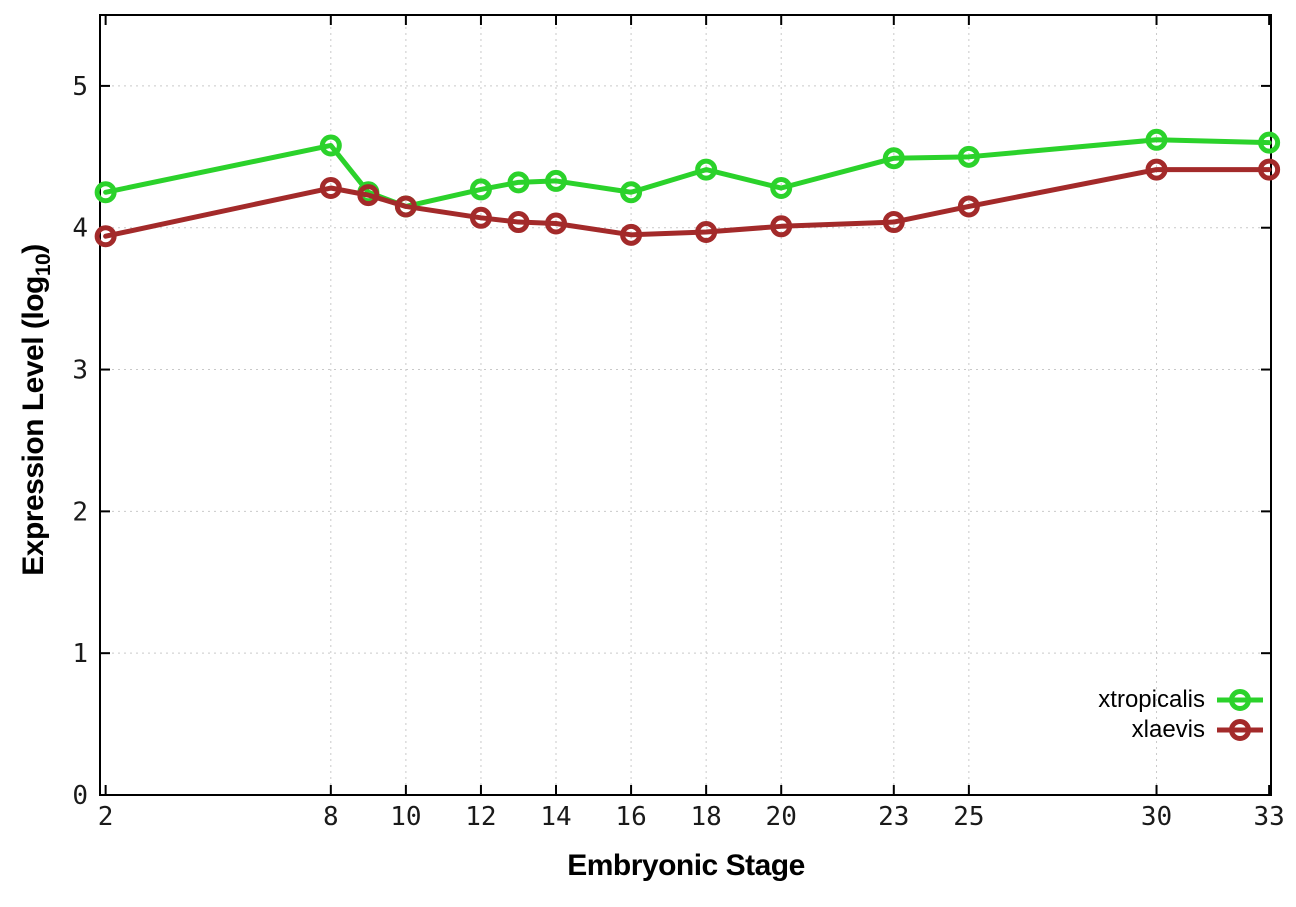 The image size is (1296, 907). What do you see at coordinates (80, 87) in the screenshot?
I see `y-tick-label: 5` at bounding box center [80, 87].